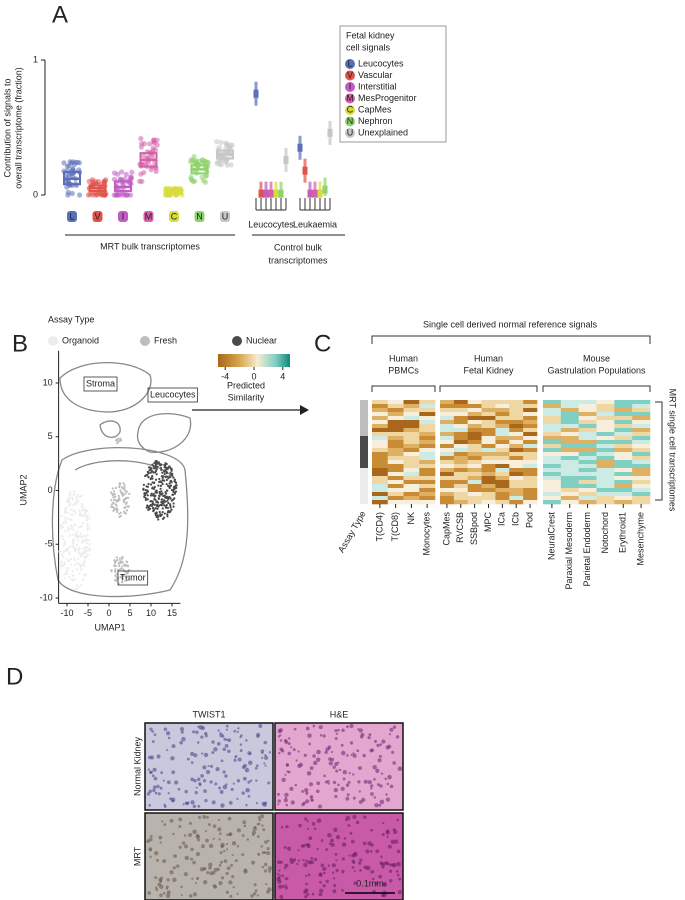  I want to click on legend-name: MesProgenitor, so click(387, 98).